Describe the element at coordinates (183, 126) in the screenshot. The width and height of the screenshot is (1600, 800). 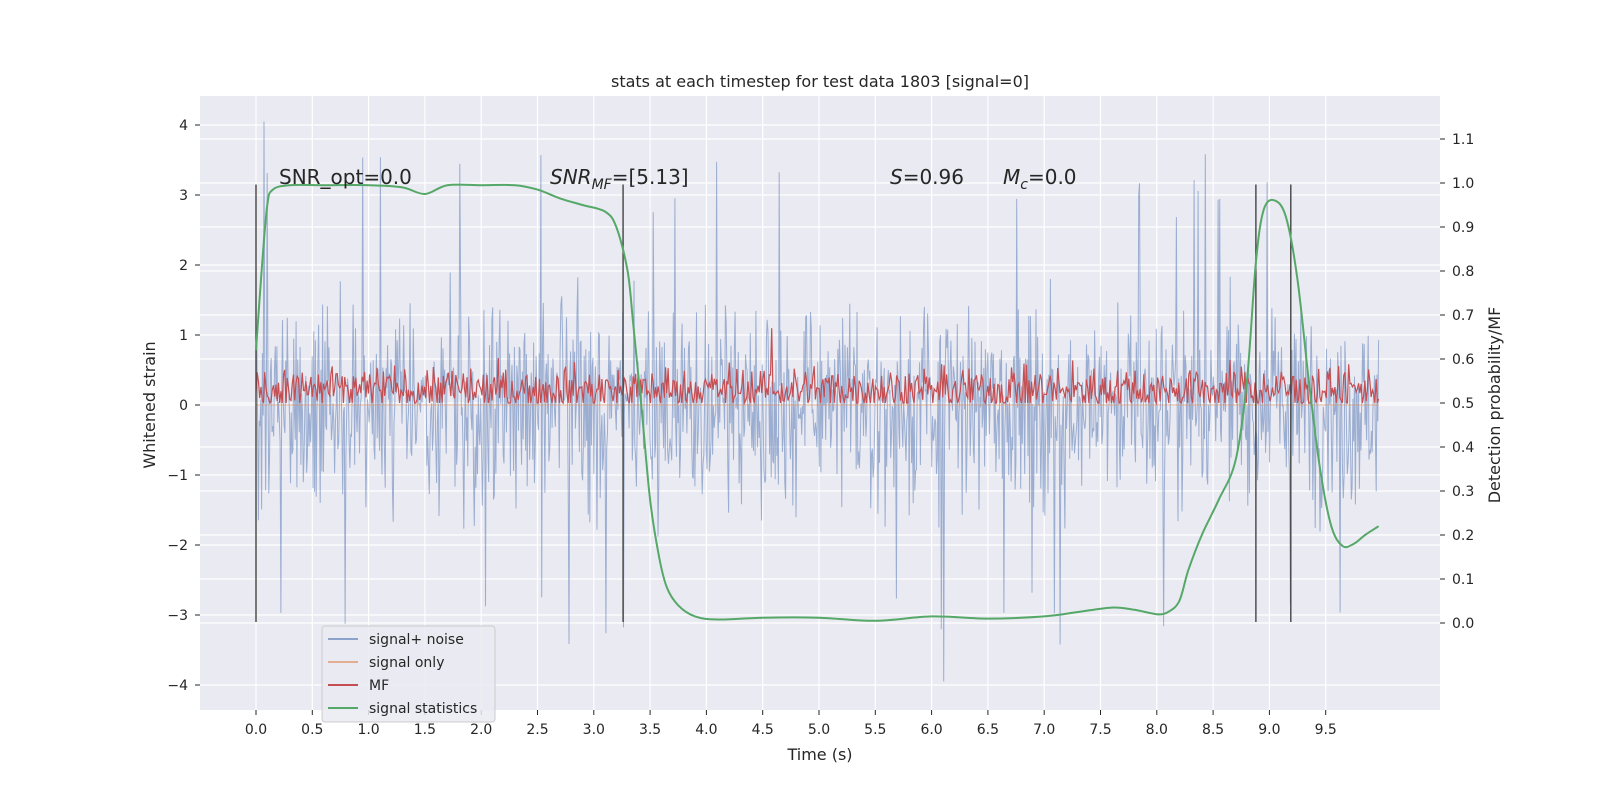
I see `y-tick-label: 4` at that location.